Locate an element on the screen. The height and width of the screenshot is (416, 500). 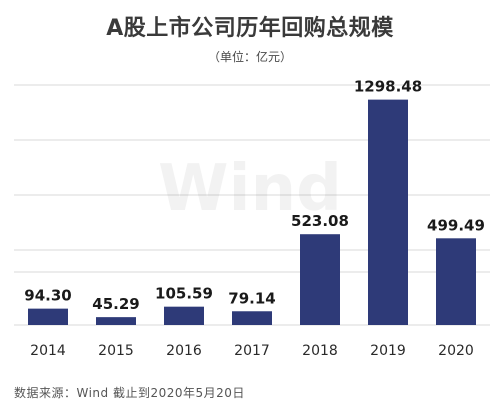
value-label-2017: 79.14 is located at coordinates (251, 298).